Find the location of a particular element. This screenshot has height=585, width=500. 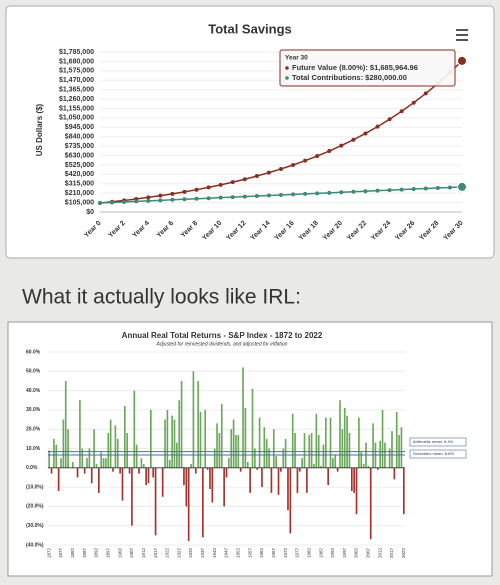

x-tick-label: 1992 is located at coordinates (332, 553).